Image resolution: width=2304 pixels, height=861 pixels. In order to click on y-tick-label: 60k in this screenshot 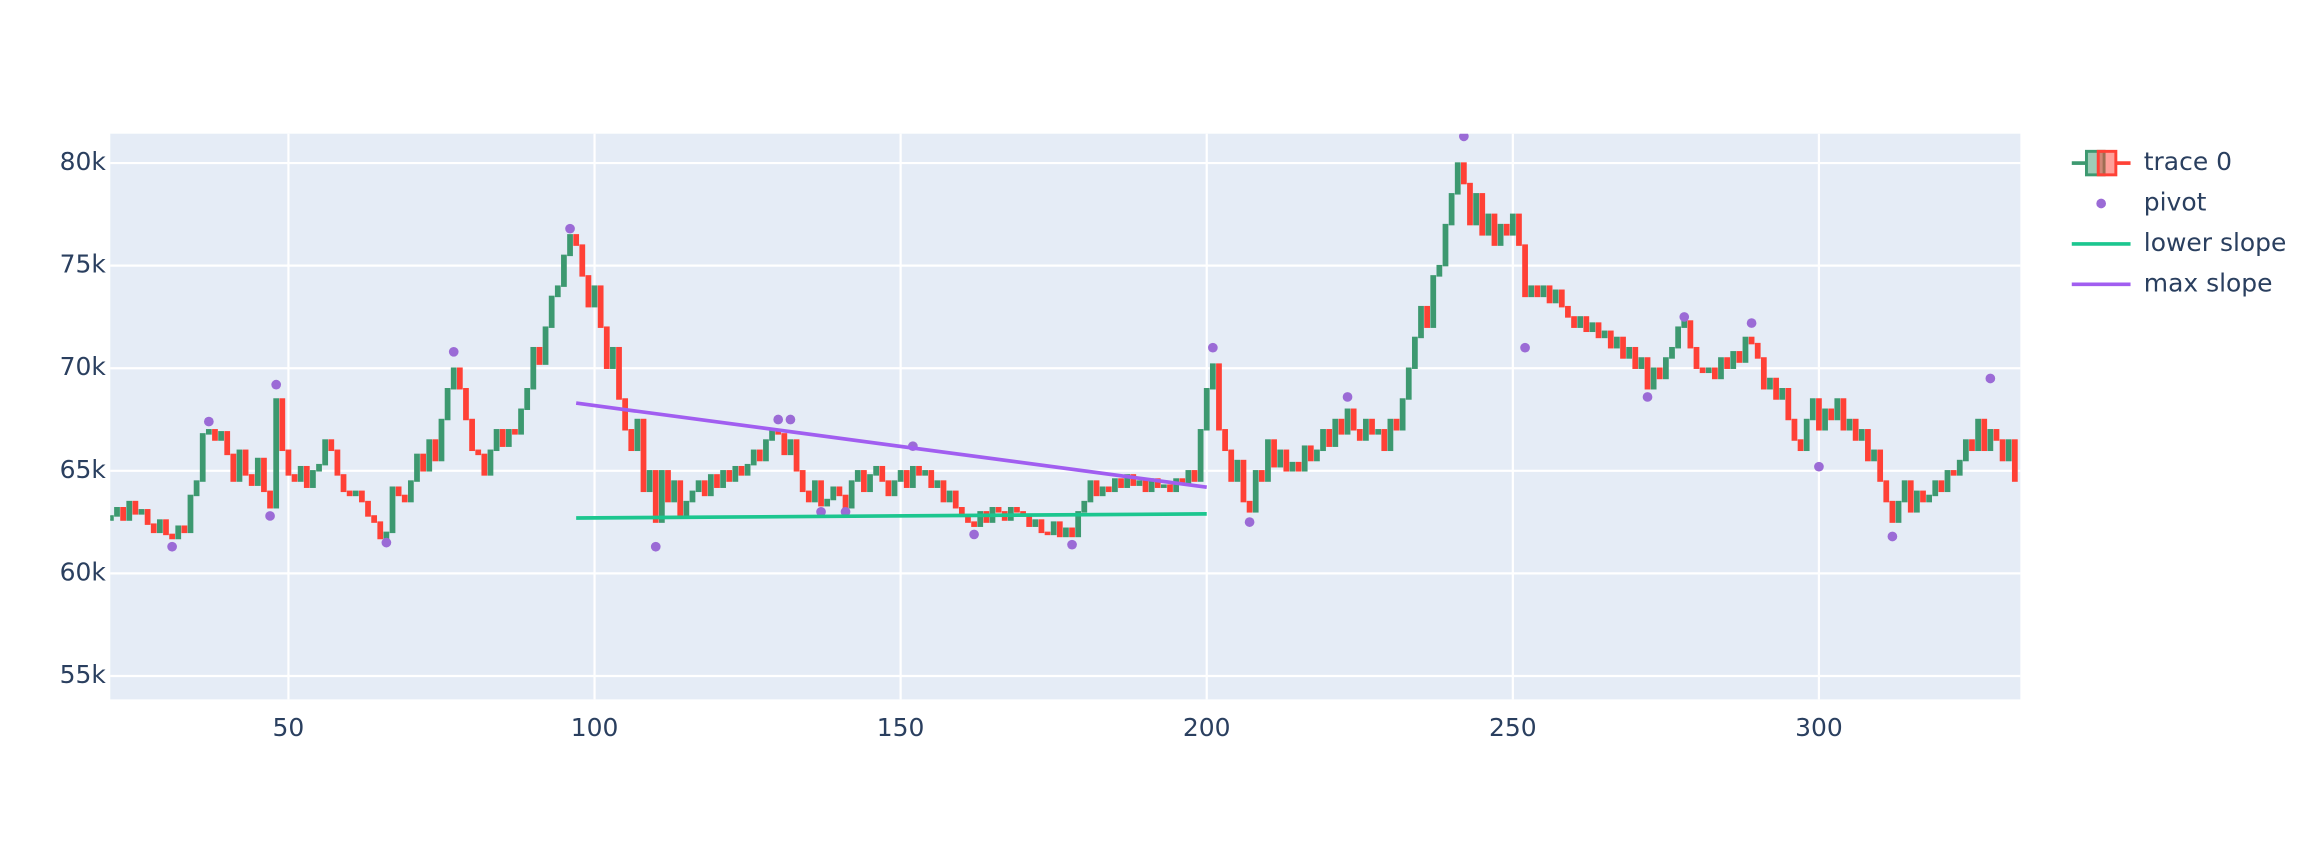, I will do `click(83, 571)`.